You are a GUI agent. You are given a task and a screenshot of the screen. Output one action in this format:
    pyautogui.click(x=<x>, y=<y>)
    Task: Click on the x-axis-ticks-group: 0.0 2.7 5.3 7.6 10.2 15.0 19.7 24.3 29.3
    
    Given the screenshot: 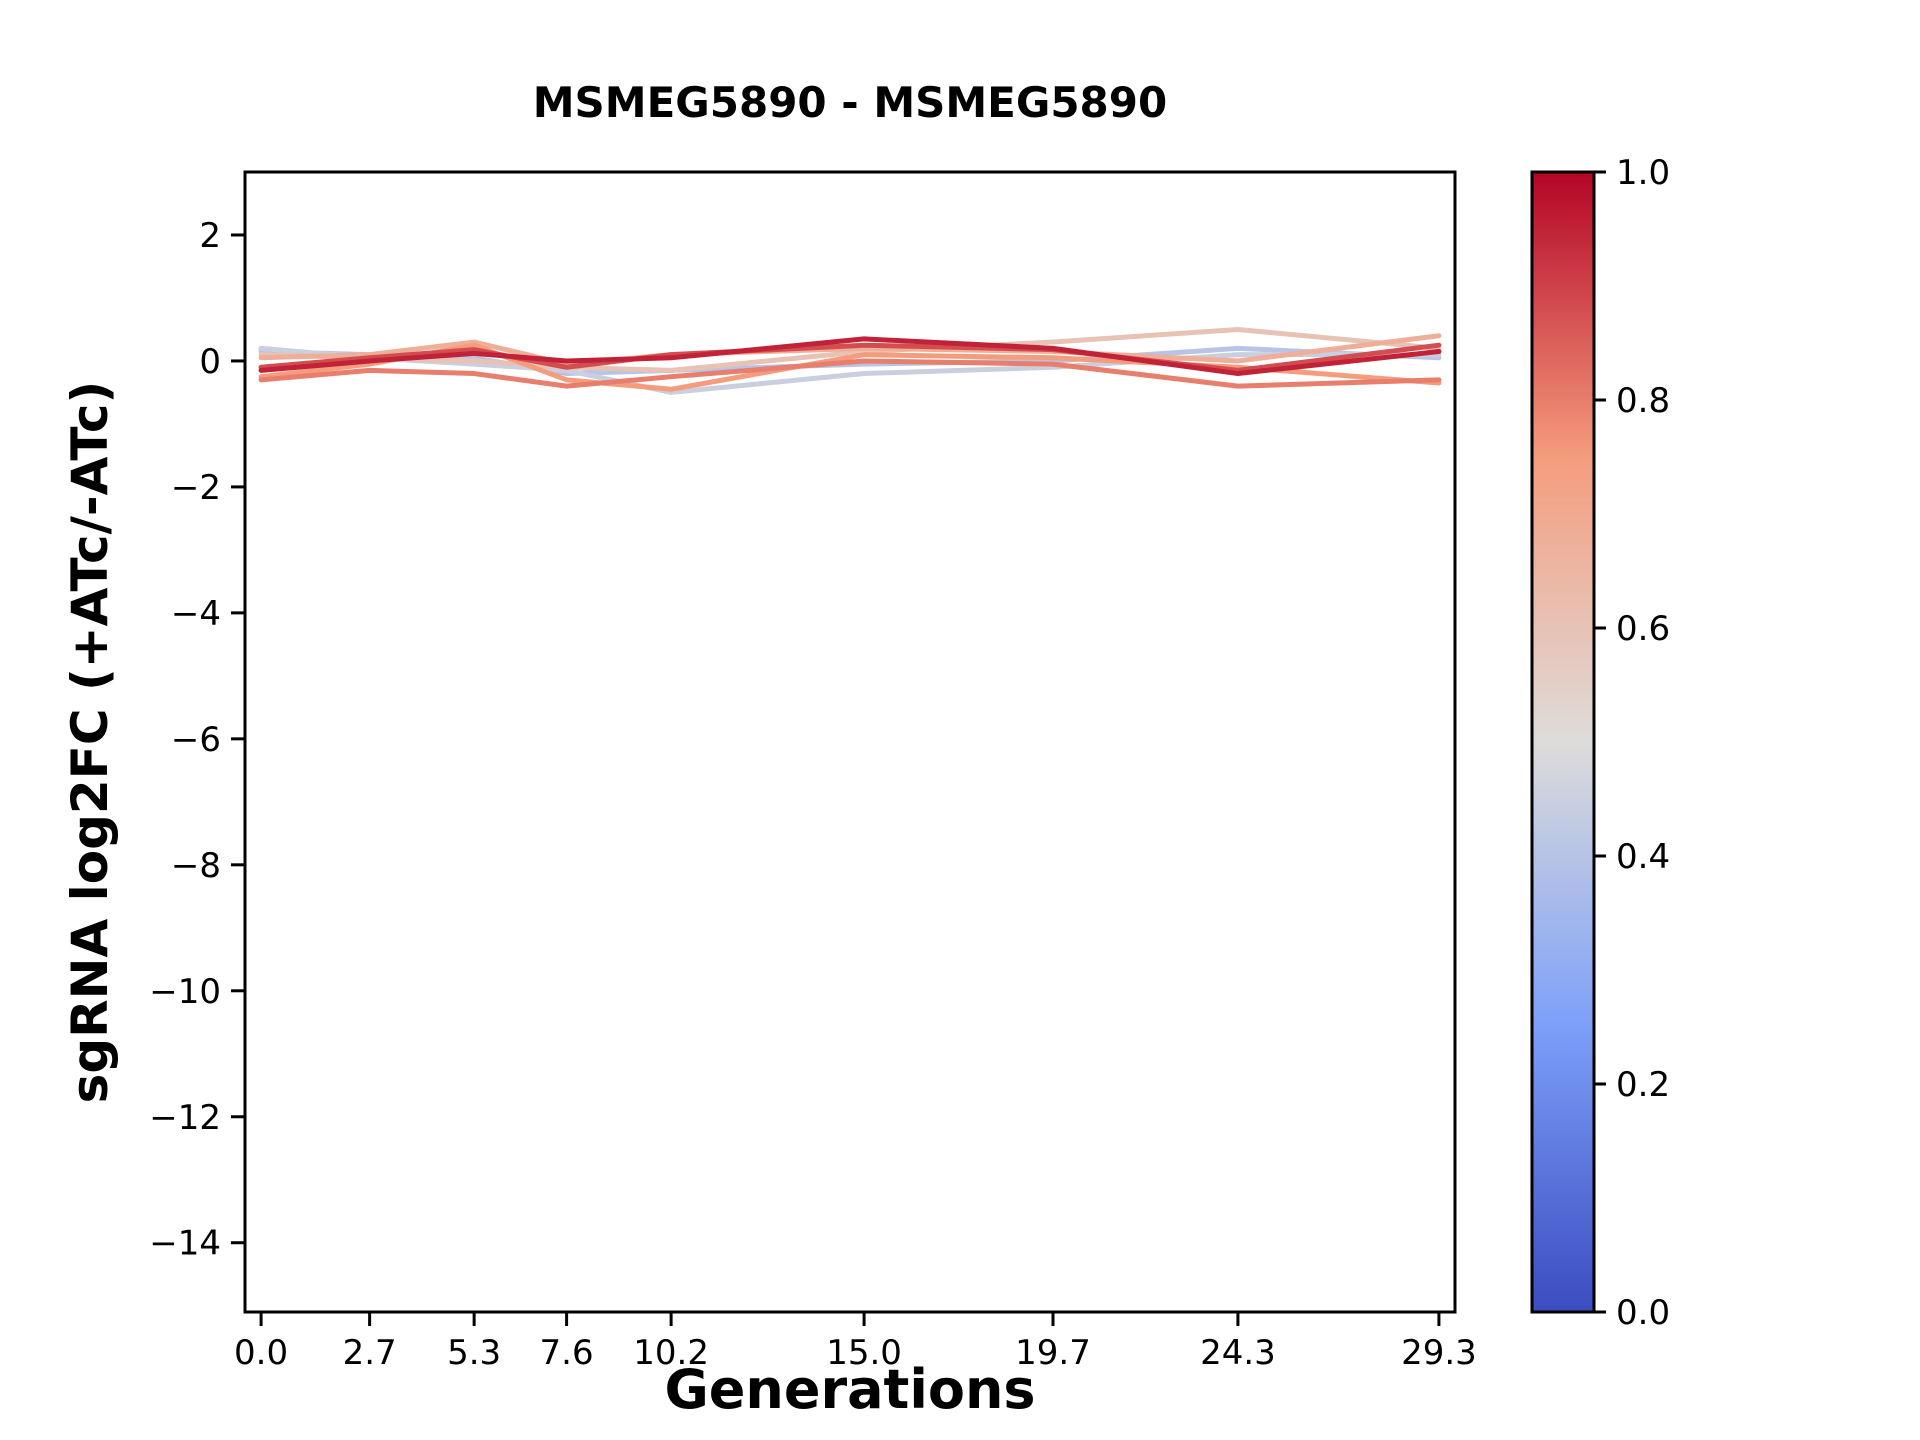 What is the action you would take?
    pyautogui.click(x=855, y=1342)
    